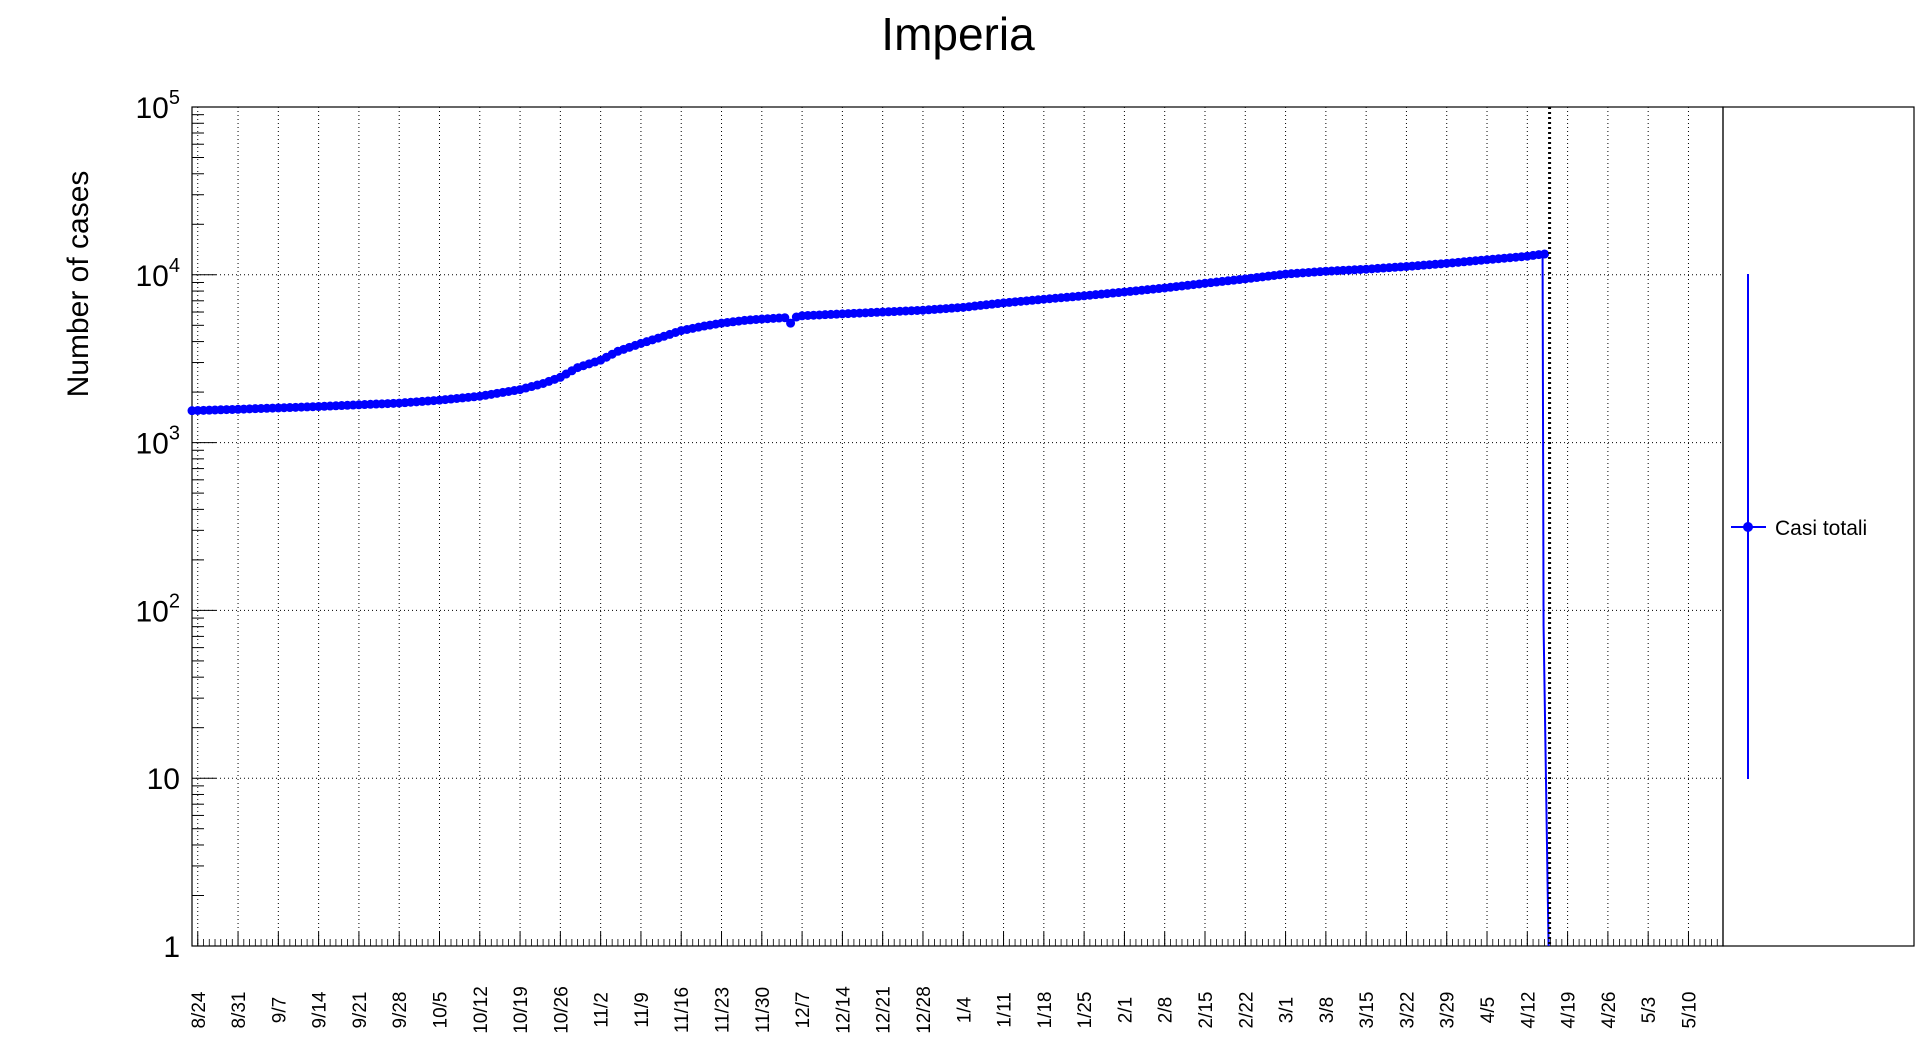 The image size is (1916, 1052). Describe the element at coordinates (1005, 1010) in the screenshot. I see `x-tick-label: 1/11` at that location.